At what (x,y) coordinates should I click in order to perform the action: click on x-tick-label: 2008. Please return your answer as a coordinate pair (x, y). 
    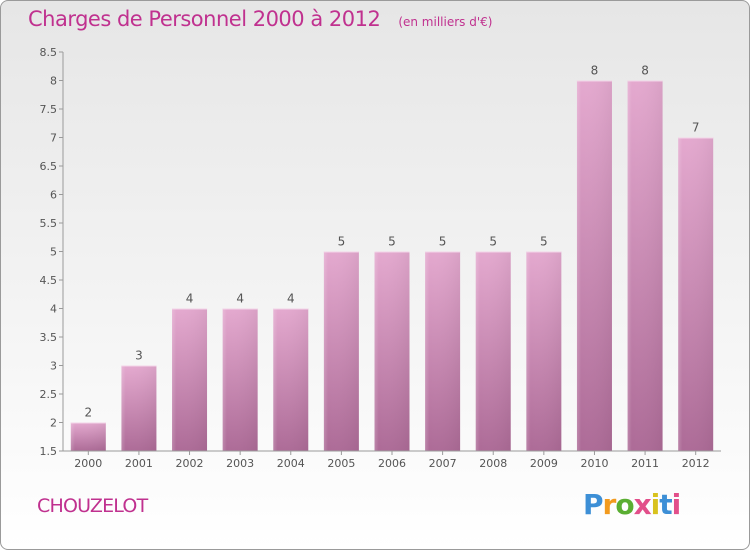
    Looking at the image, I should click on (493, 463).